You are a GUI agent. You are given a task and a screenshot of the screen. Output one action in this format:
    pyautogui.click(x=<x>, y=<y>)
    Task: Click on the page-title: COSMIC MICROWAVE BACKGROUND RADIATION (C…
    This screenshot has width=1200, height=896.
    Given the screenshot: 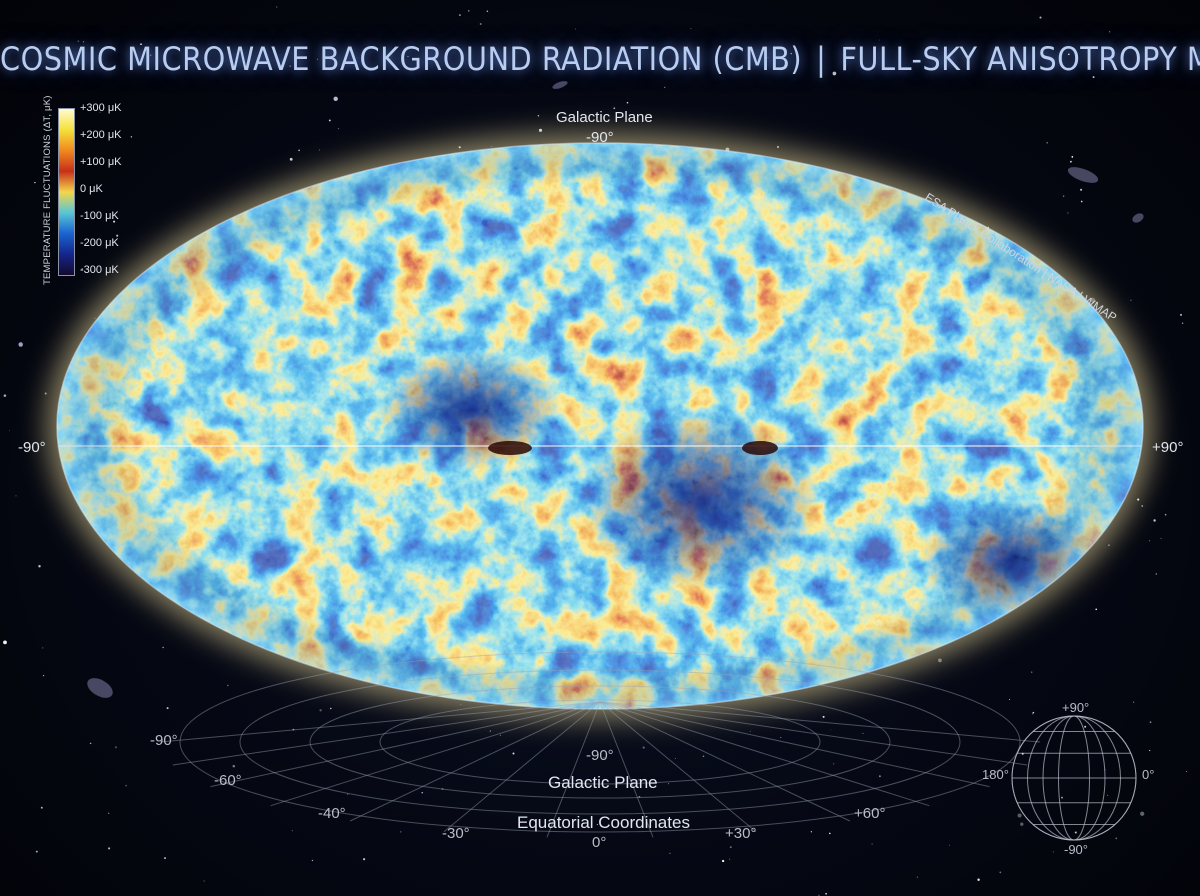 What is the action you would take?
    pyautogui.click(x=600, y=59)
    